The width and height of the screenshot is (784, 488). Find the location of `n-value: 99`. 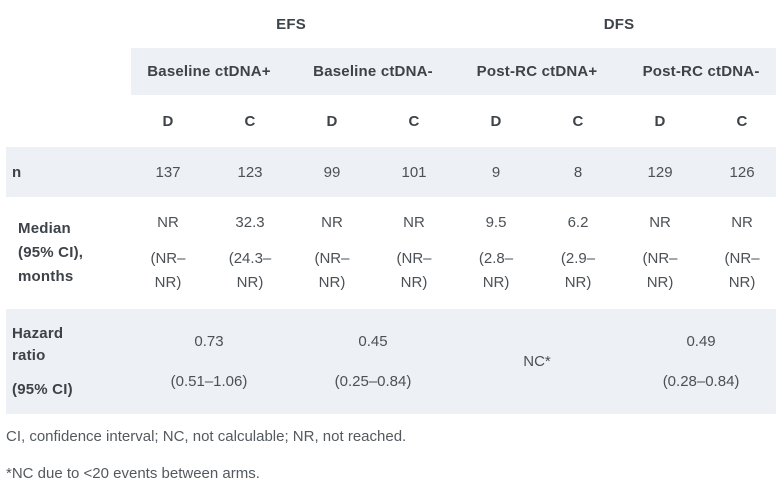

n-value: 99 is located at coordinates (332, 172).